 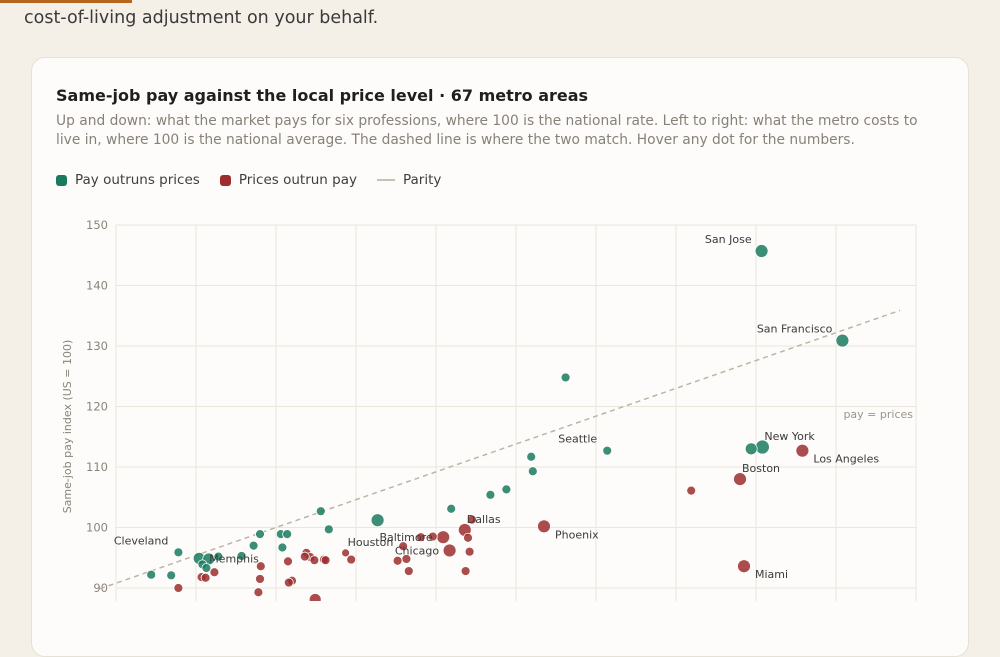 I want to click on top-accent-bar, so click(x=66, y=1).